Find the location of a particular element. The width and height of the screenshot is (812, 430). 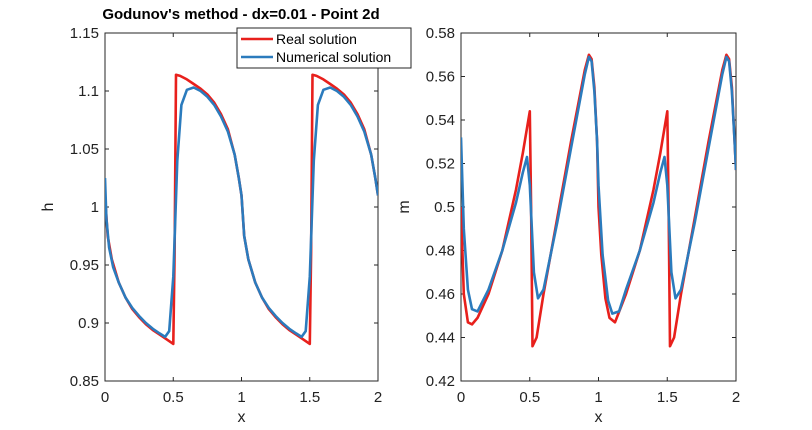

legend-box is located at coordinates (324, 48).